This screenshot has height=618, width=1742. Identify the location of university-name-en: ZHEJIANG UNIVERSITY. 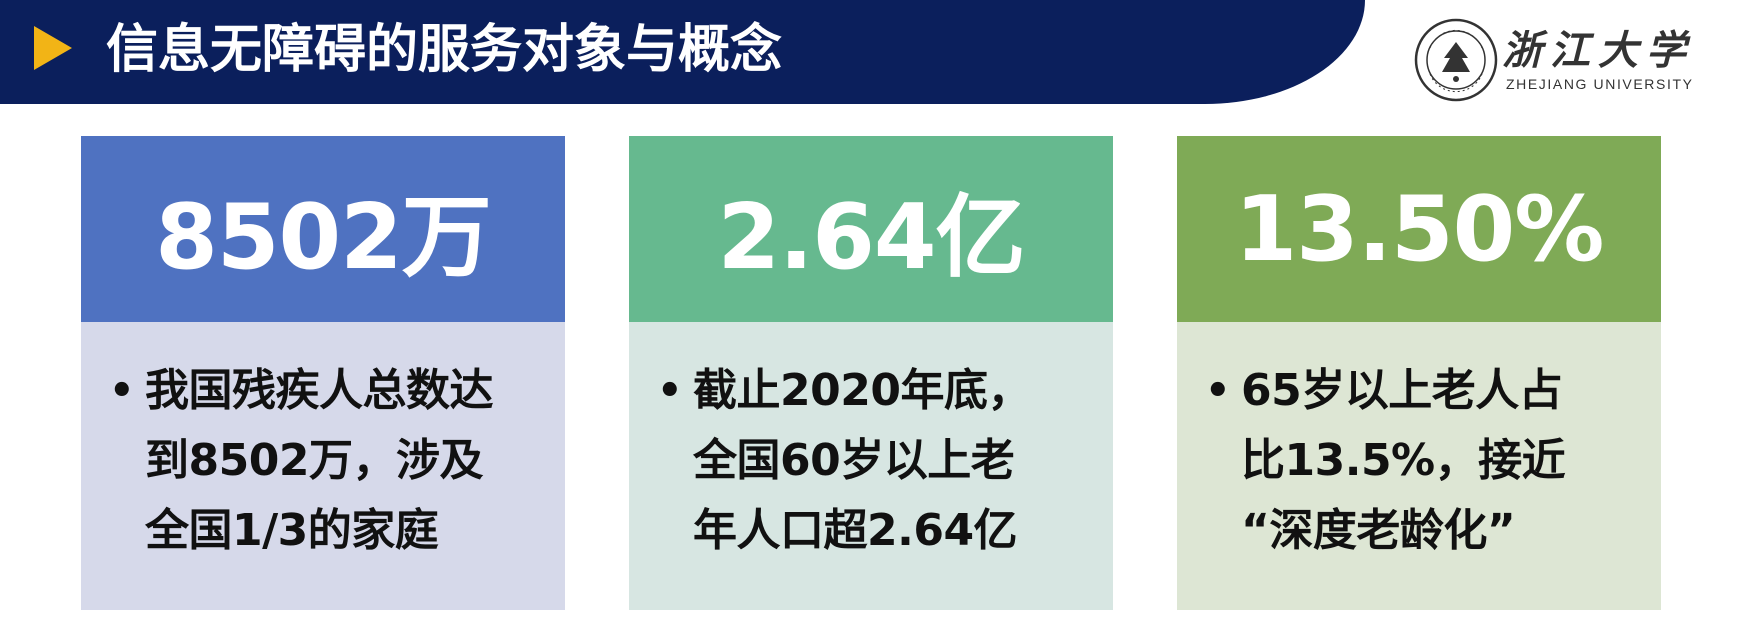
(1600, 84).